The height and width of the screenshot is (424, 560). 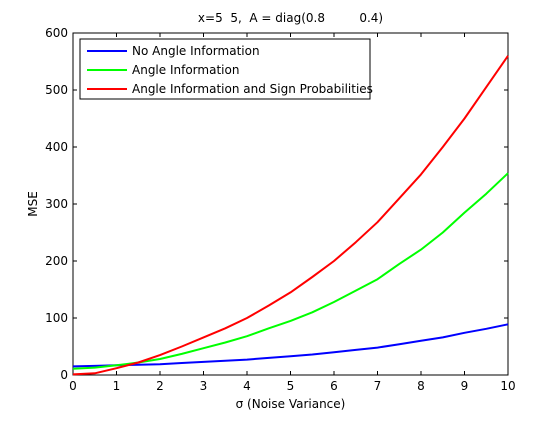 I want to click on x-tick-label: 4, so click(x=247, y=386).